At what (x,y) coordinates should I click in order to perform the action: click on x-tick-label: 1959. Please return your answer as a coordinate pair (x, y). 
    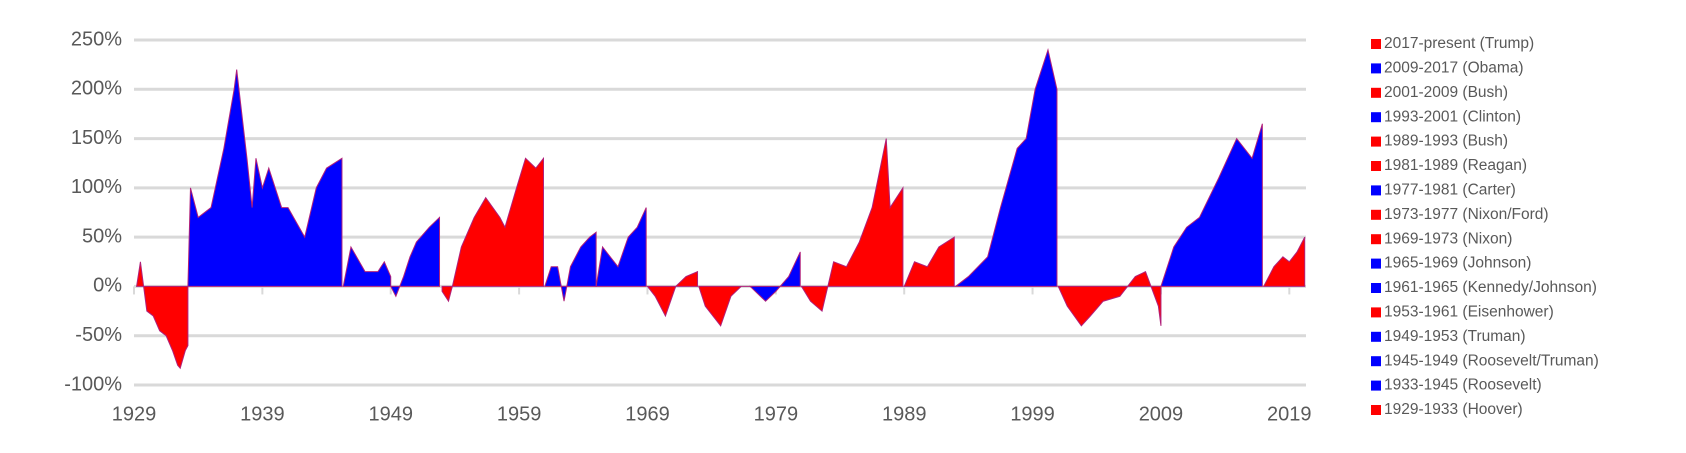
    Looking at the image, I should click on (519, 414).